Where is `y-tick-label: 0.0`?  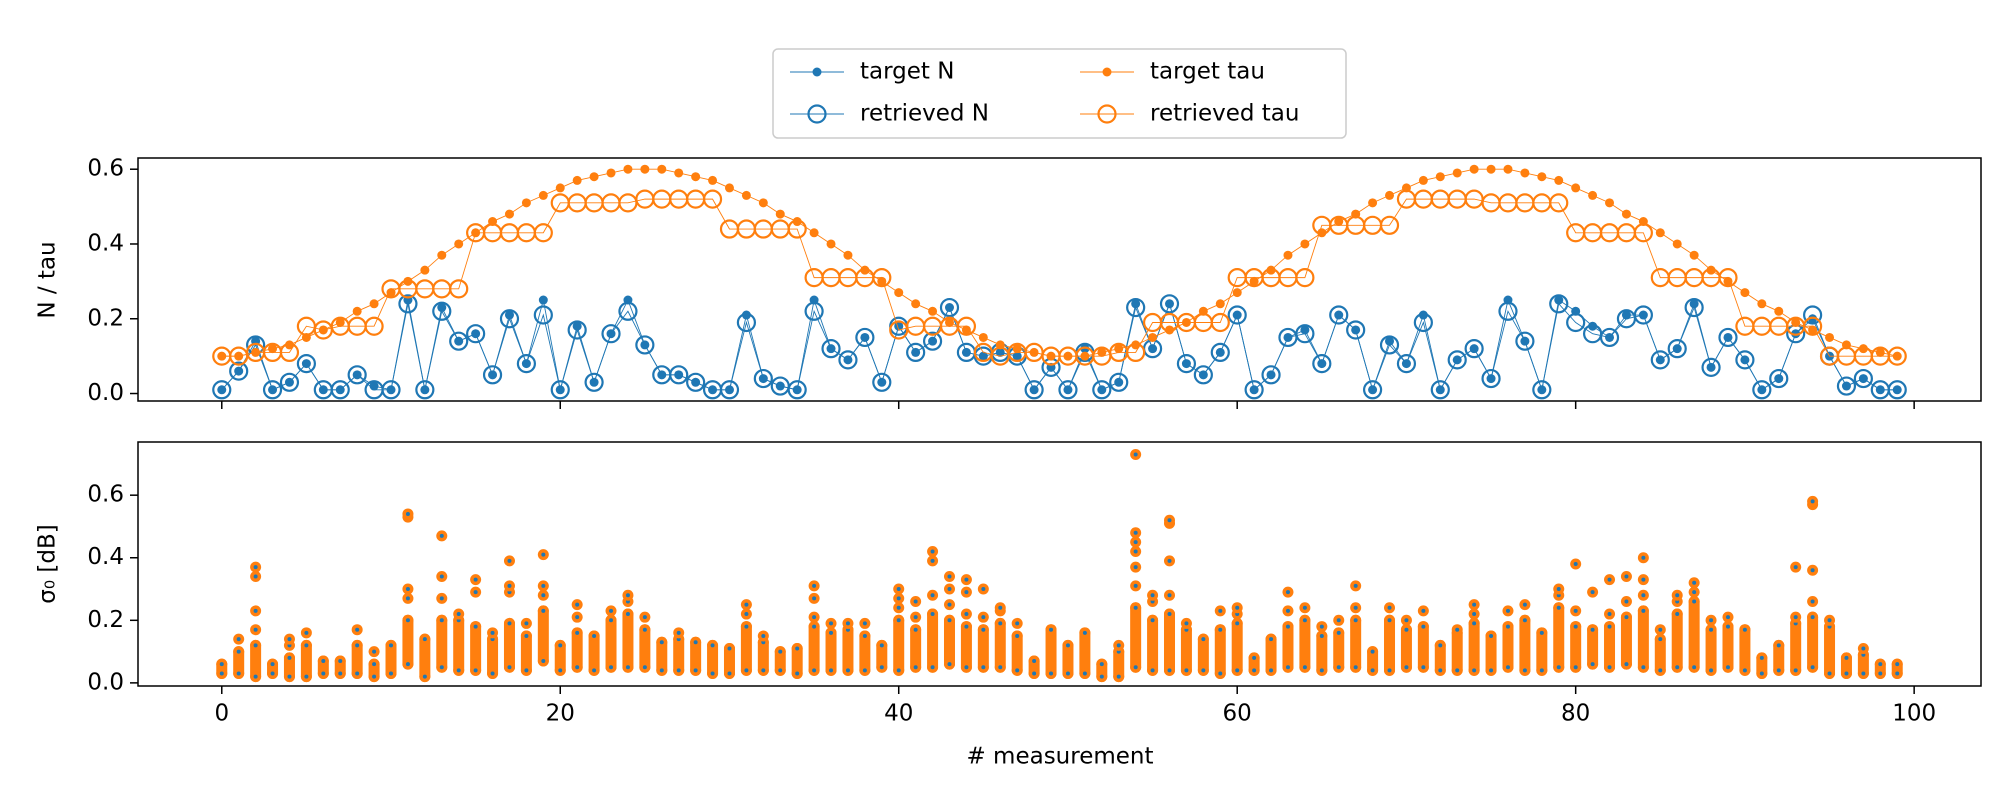
y-tick-label: 0.0 is located at coordinates (105, 393).